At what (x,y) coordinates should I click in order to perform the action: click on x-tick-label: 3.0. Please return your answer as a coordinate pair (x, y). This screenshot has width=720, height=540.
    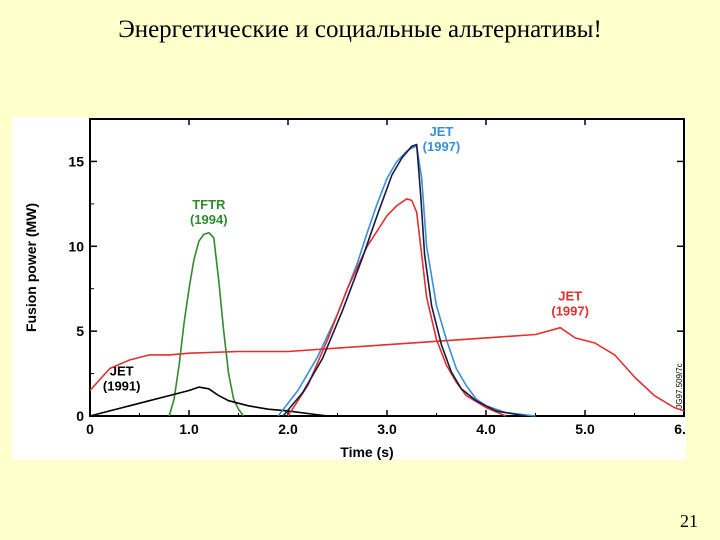
    Looking at the image, I should click on (387, 429).